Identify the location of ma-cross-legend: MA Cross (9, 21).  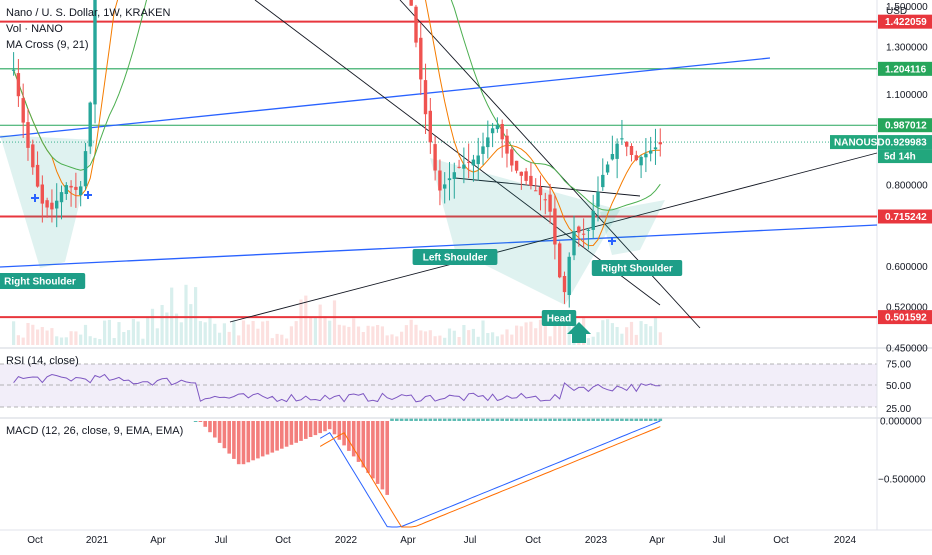
(47, 45).